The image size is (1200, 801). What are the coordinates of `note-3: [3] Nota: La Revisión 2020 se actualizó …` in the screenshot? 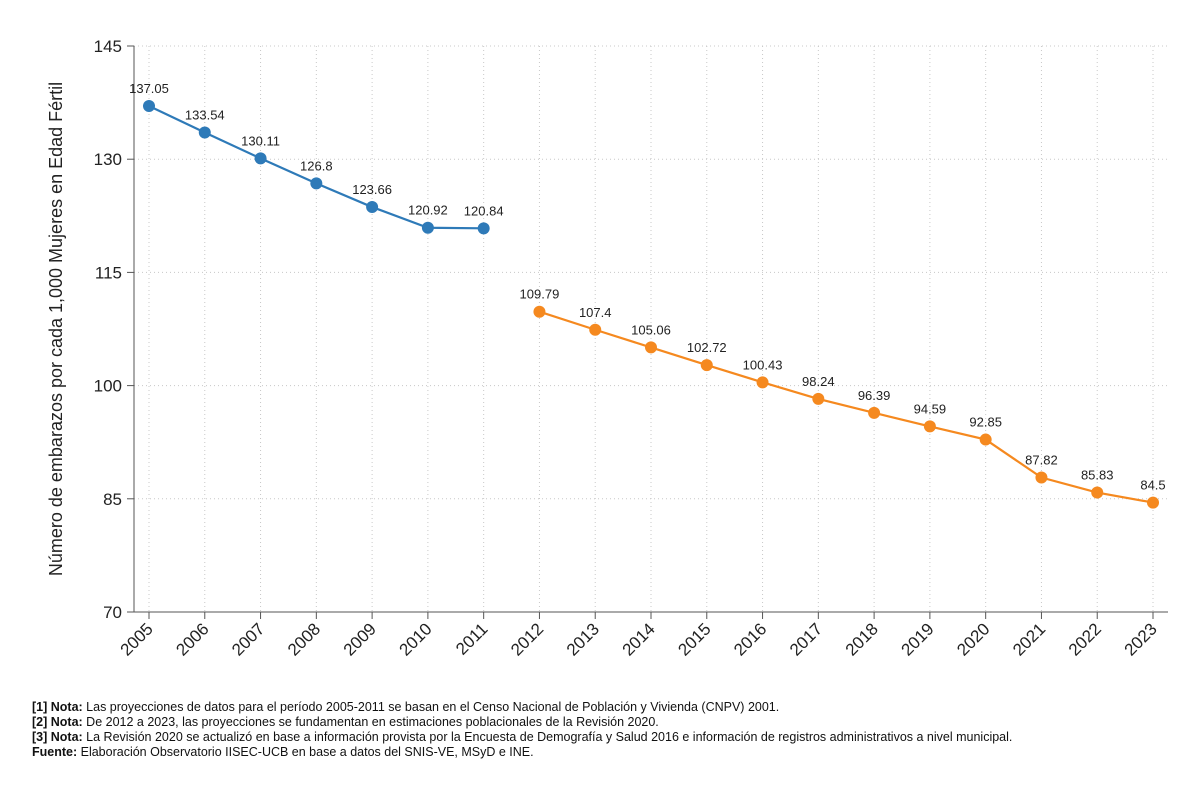 It's located at (607, 737).